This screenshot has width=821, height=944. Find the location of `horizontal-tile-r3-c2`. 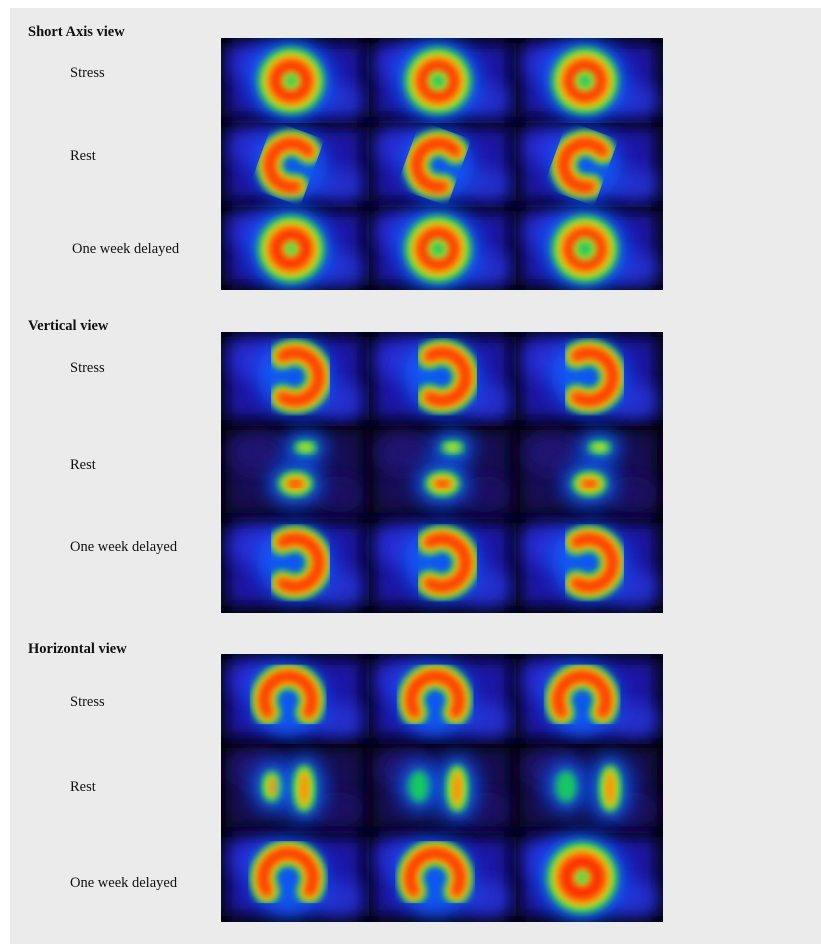

horizontal-tile-r3-c2 is located at coordinates (441, 876).